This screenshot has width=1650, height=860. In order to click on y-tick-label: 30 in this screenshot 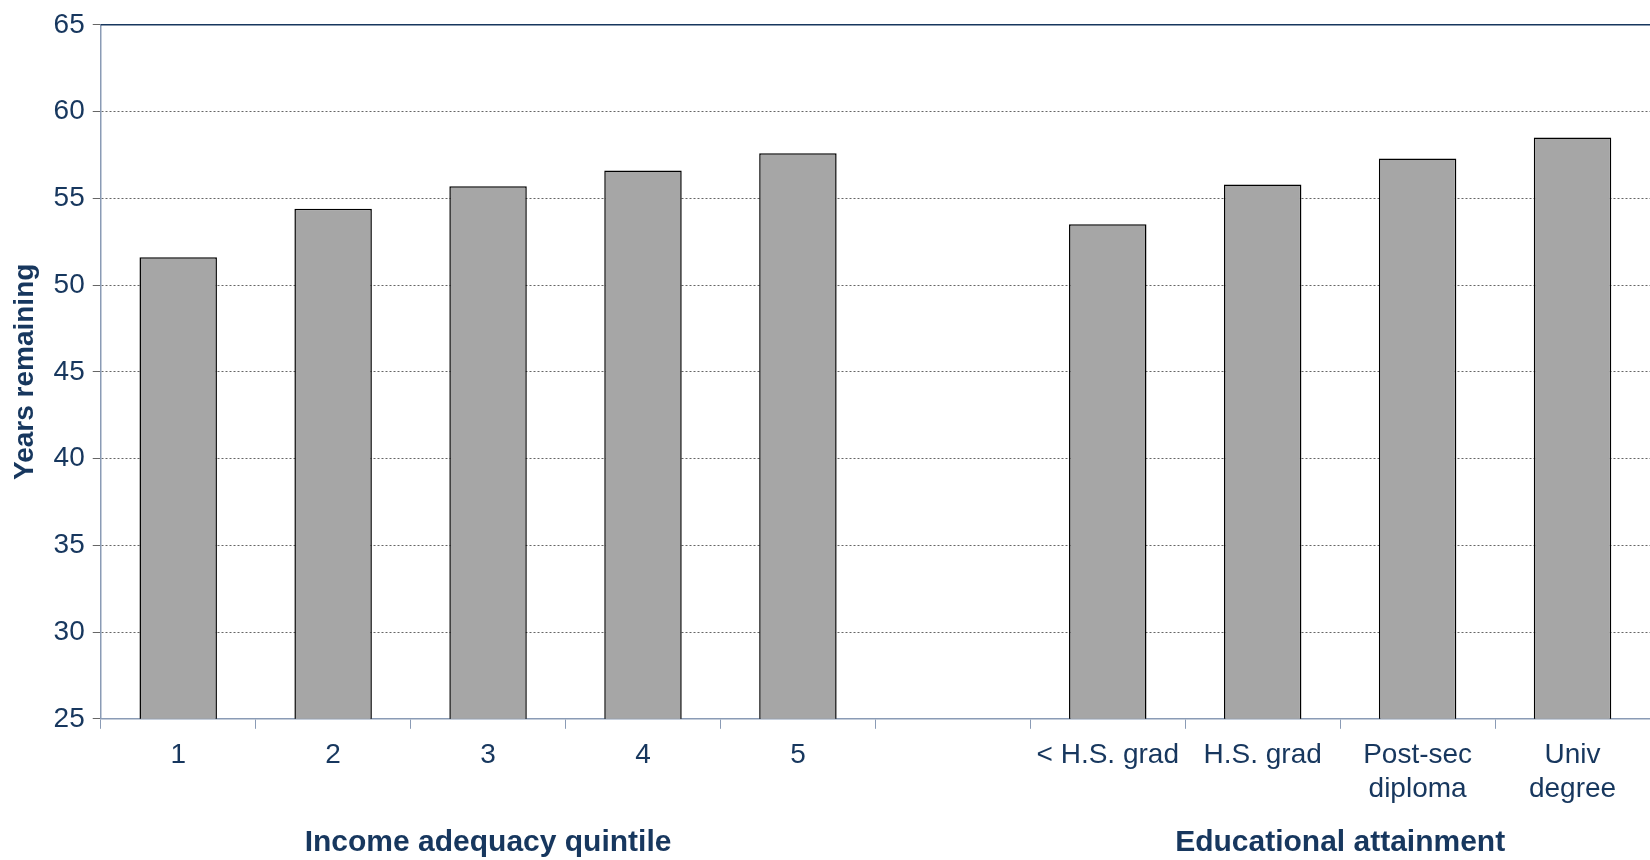, I will do `click(69, 630)`.